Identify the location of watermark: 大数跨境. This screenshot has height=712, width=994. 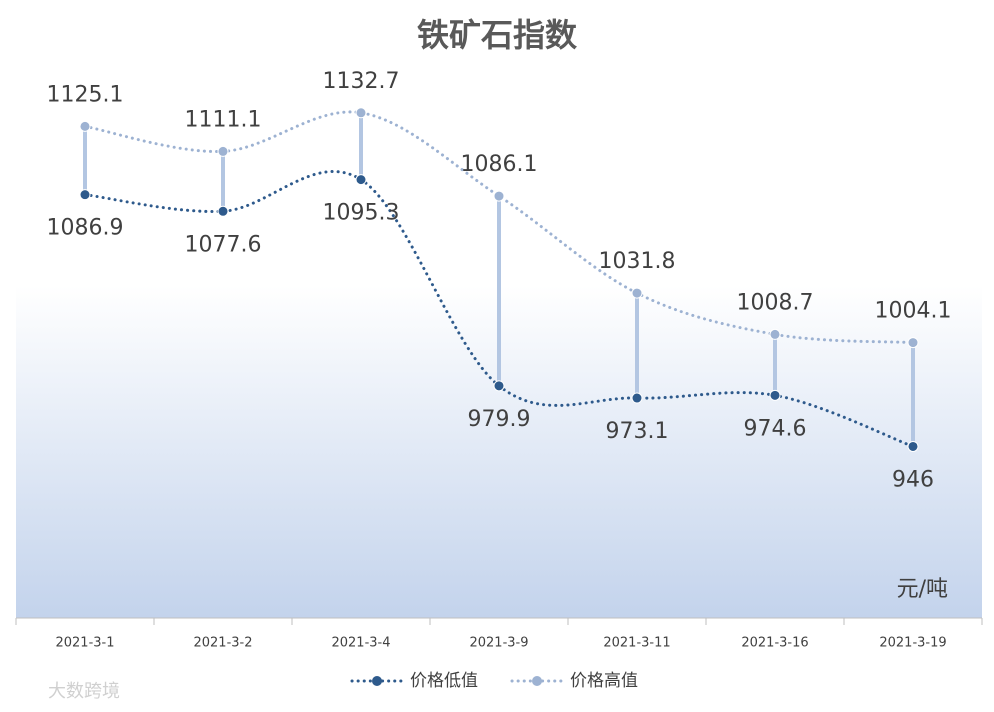
(84, 691).